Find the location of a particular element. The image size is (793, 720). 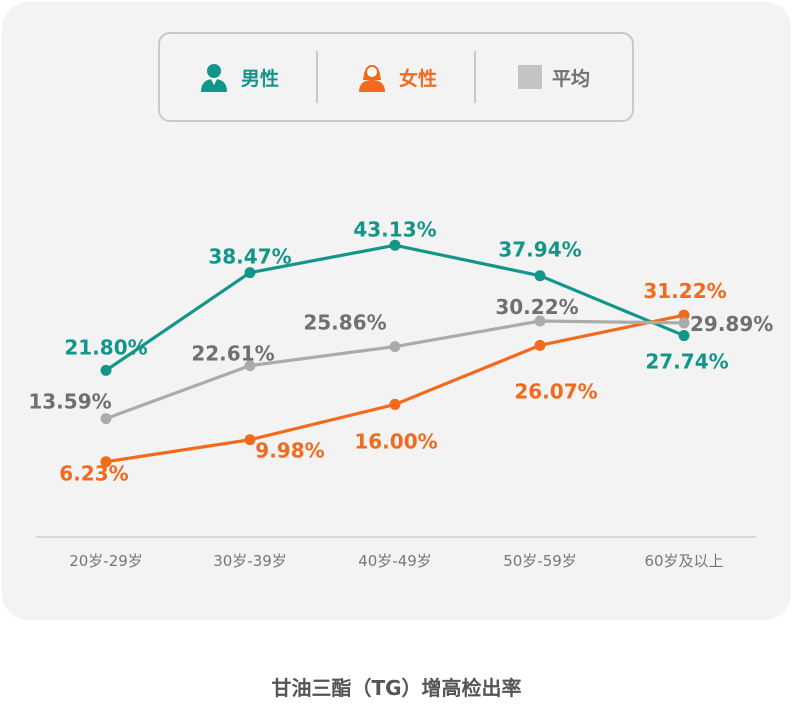

data-label: 25.86% is located at coordinates (344, 323).